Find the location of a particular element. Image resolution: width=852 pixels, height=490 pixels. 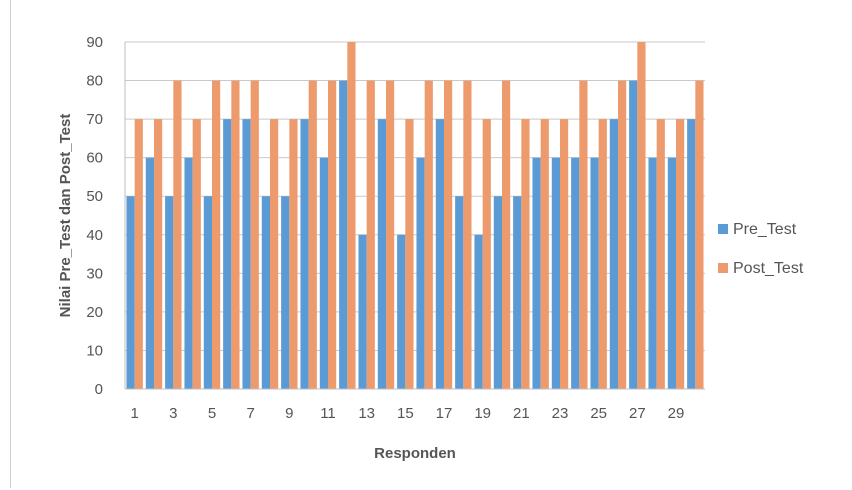

legend-swatch-post-test is located at coordinates (723, 268).